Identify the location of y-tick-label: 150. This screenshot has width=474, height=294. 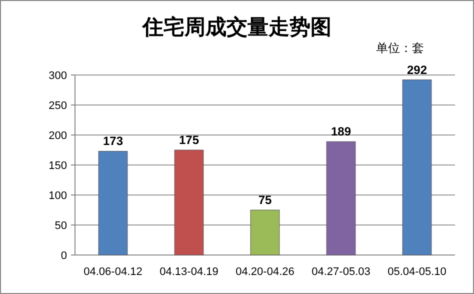
(57, 166).